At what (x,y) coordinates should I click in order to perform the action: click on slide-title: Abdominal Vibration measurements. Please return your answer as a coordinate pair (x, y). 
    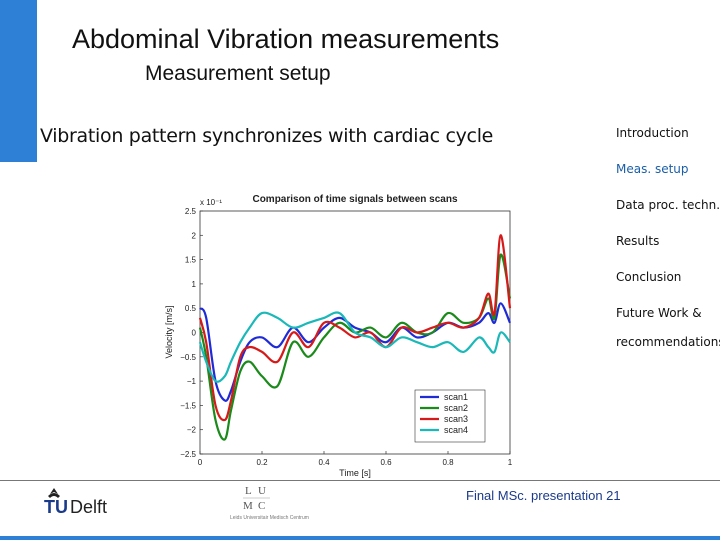
    Looking at the image, I should click on (286, 39).